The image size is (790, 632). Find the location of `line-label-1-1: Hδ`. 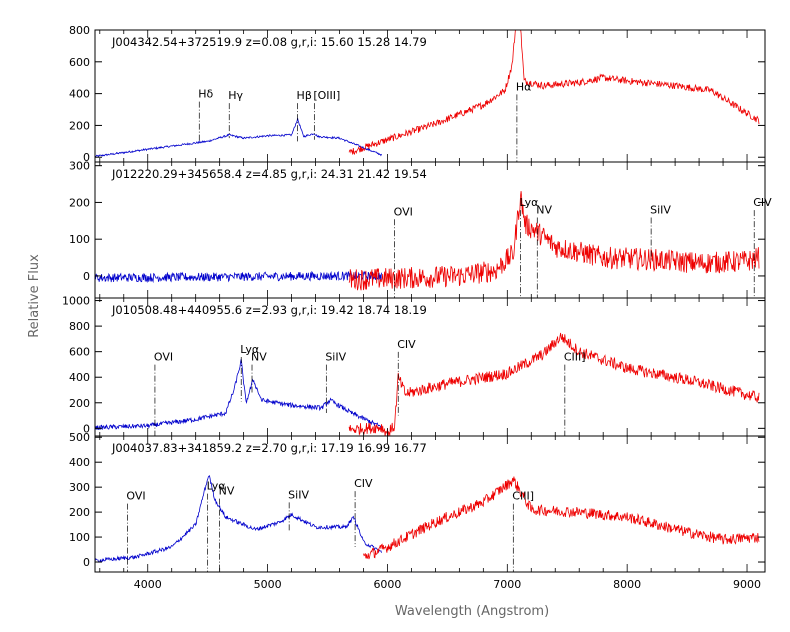

line-label-1-1: Hδ is located at coordinates (205, 94).